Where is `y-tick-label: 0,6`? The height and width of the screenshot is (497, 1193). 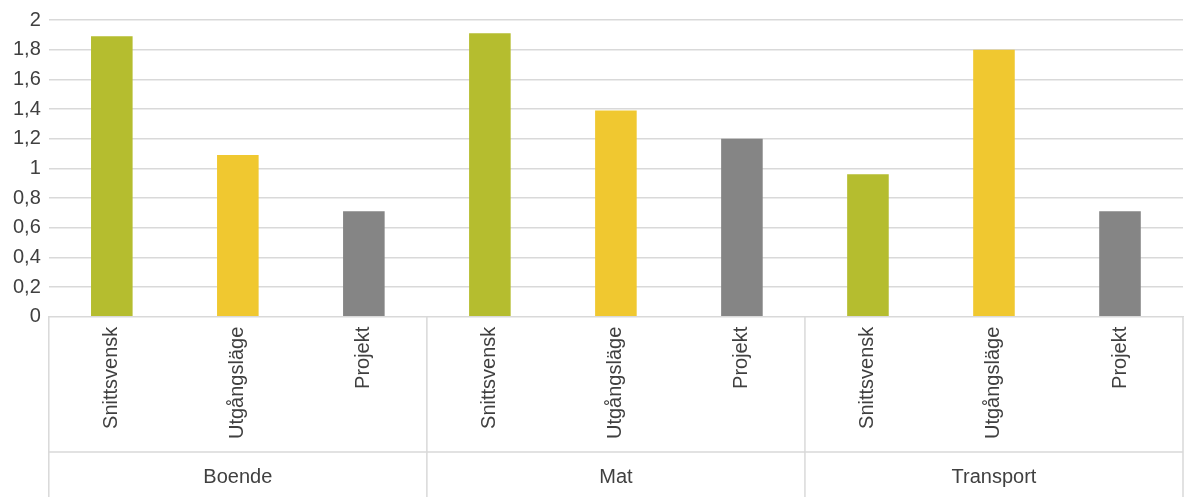 y-tick-label: 0,6 is located at coordinates (26, 226).